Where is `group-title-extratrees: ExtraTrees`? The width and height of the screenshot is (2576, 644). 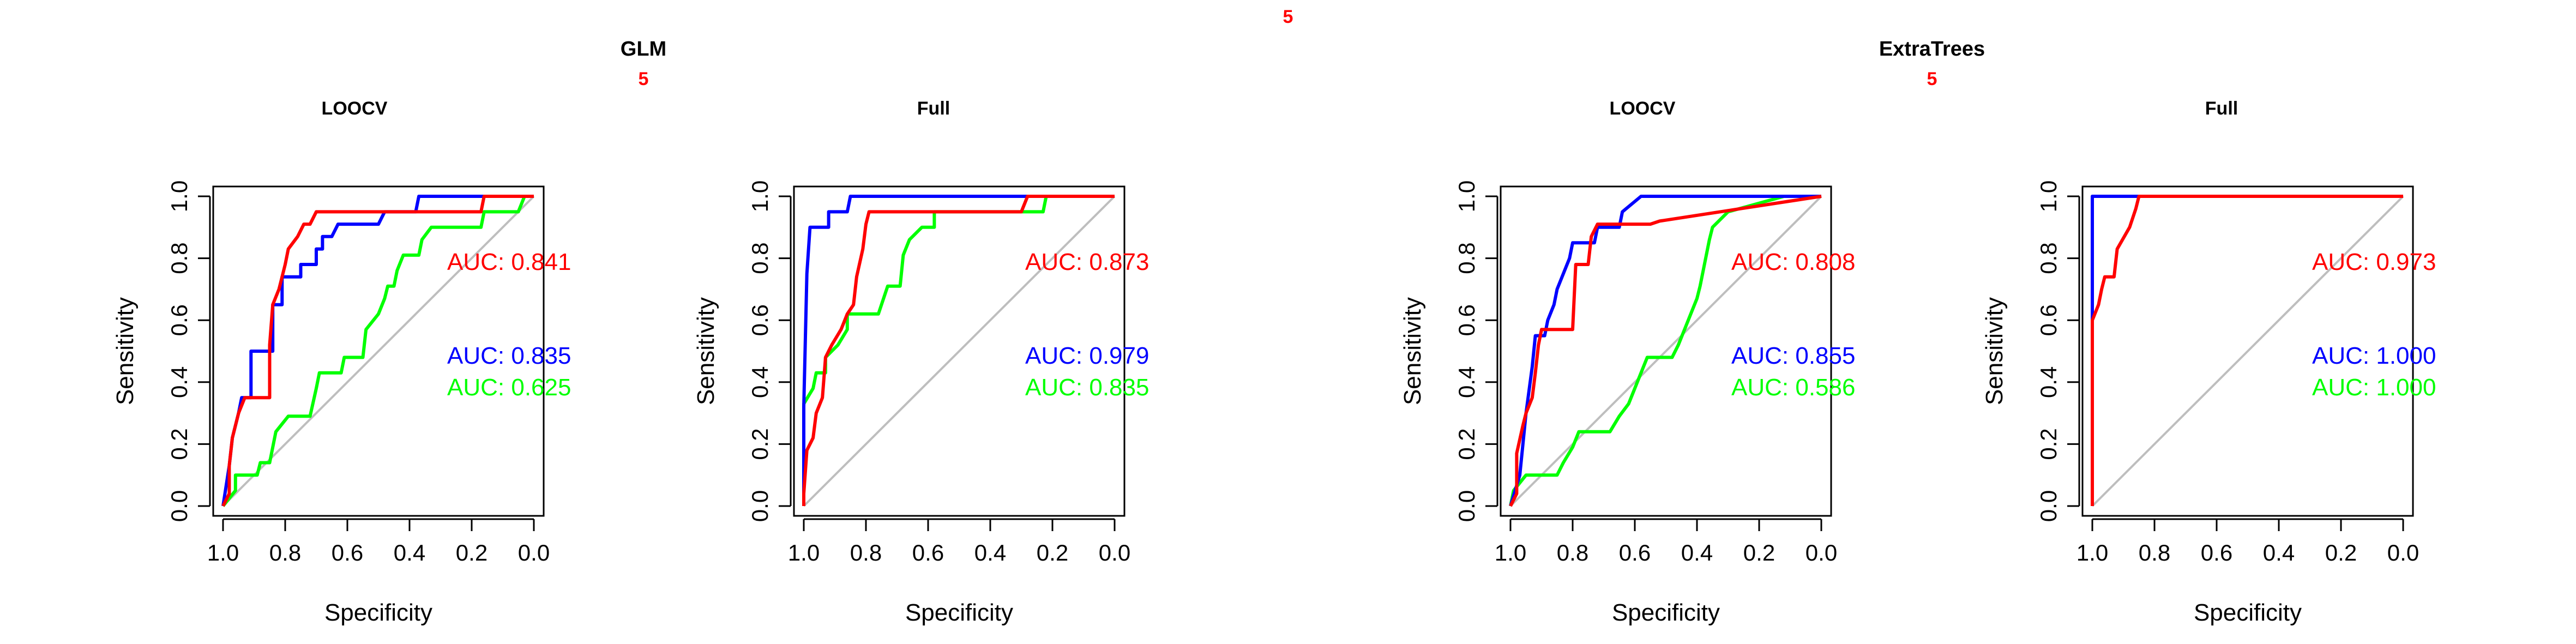 group-title-extratrees: ExtraTrees is located at coordinates (1932, 49).